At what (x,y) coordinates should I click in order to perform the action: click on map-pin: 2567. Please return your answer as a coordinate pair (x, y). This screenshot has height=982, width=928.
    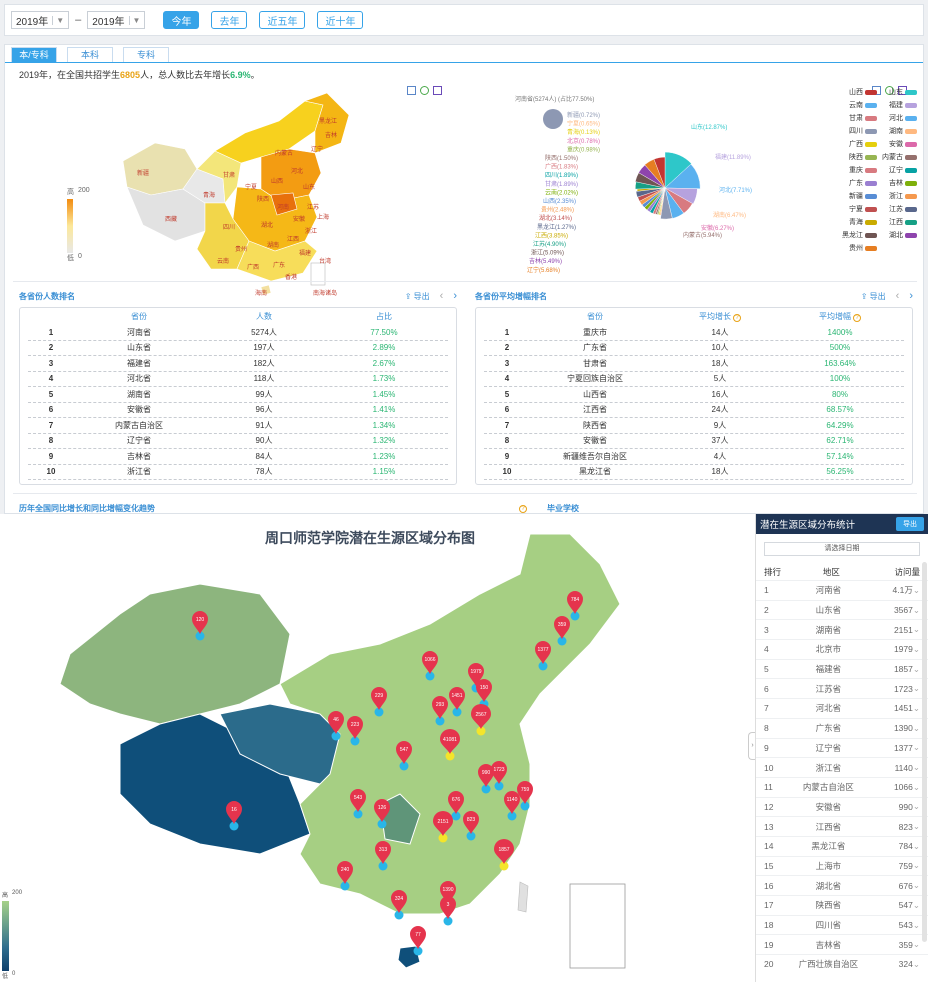
    Looking at the image, I should click on (481, 720).